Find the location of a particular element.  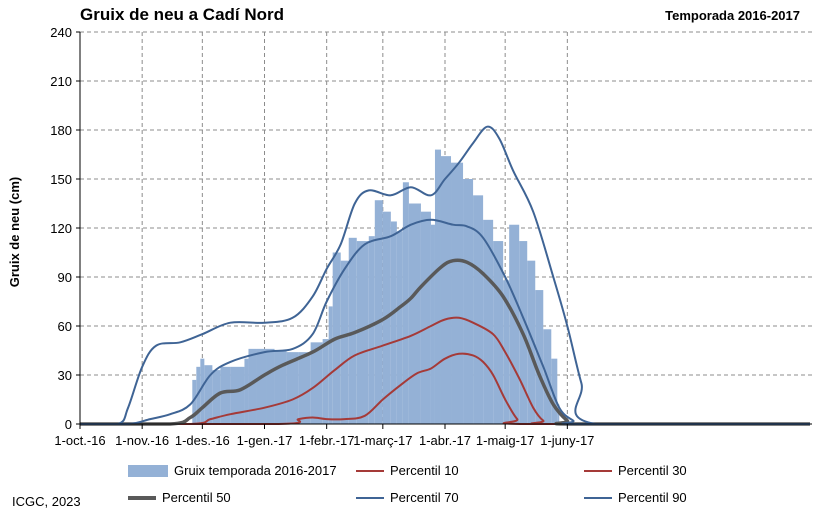

legend-item-p30: Percentil 30 is located at coordinates (635, 470).